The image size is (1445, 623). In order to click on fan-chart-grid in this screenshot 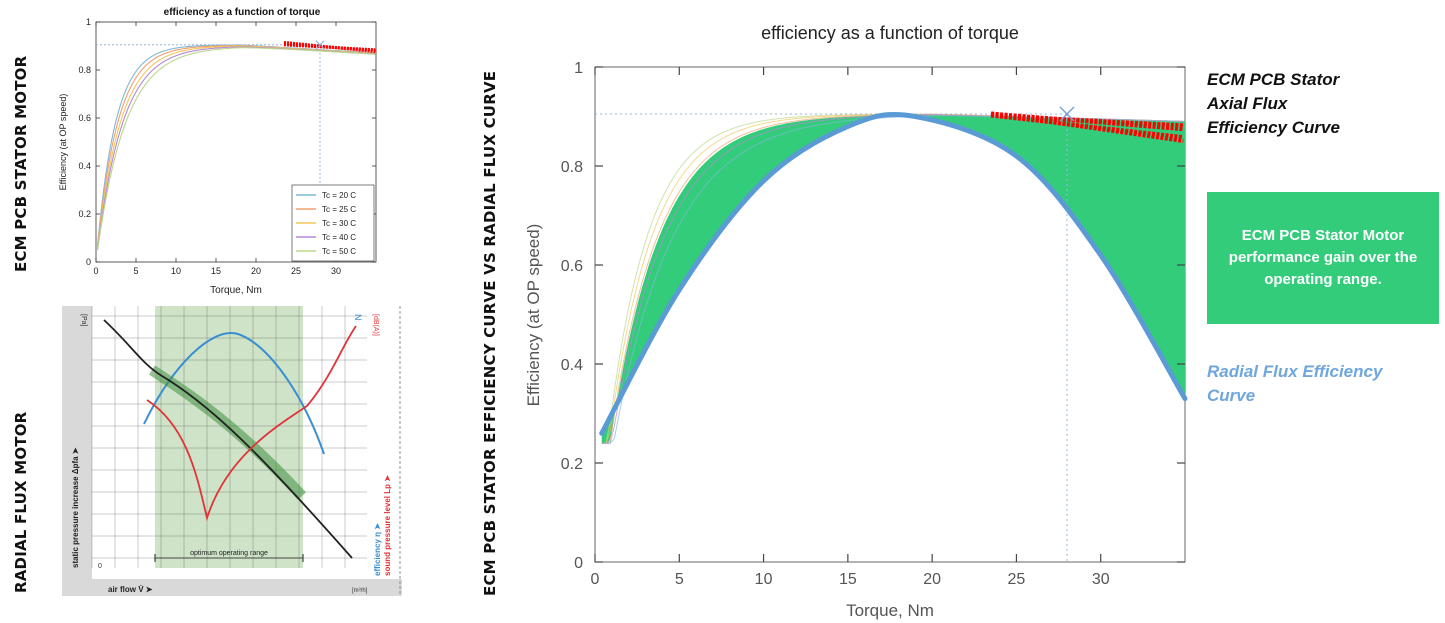, I will do `click(229, 437)`.